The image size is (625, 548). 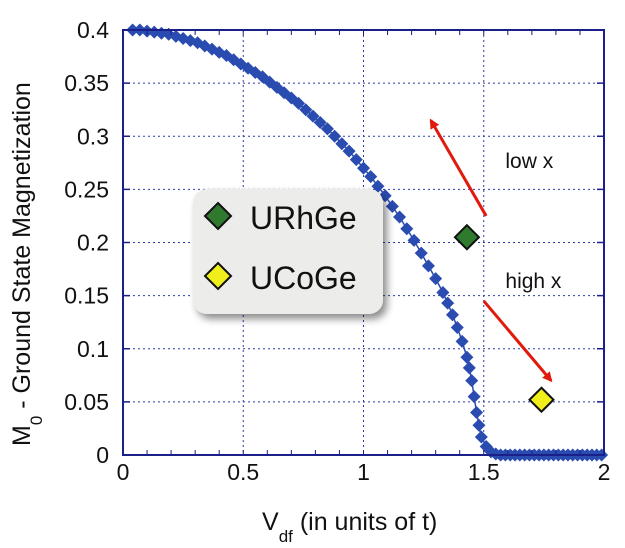 I want to click on highlight-point-urhge, so click(x=467, y=237).